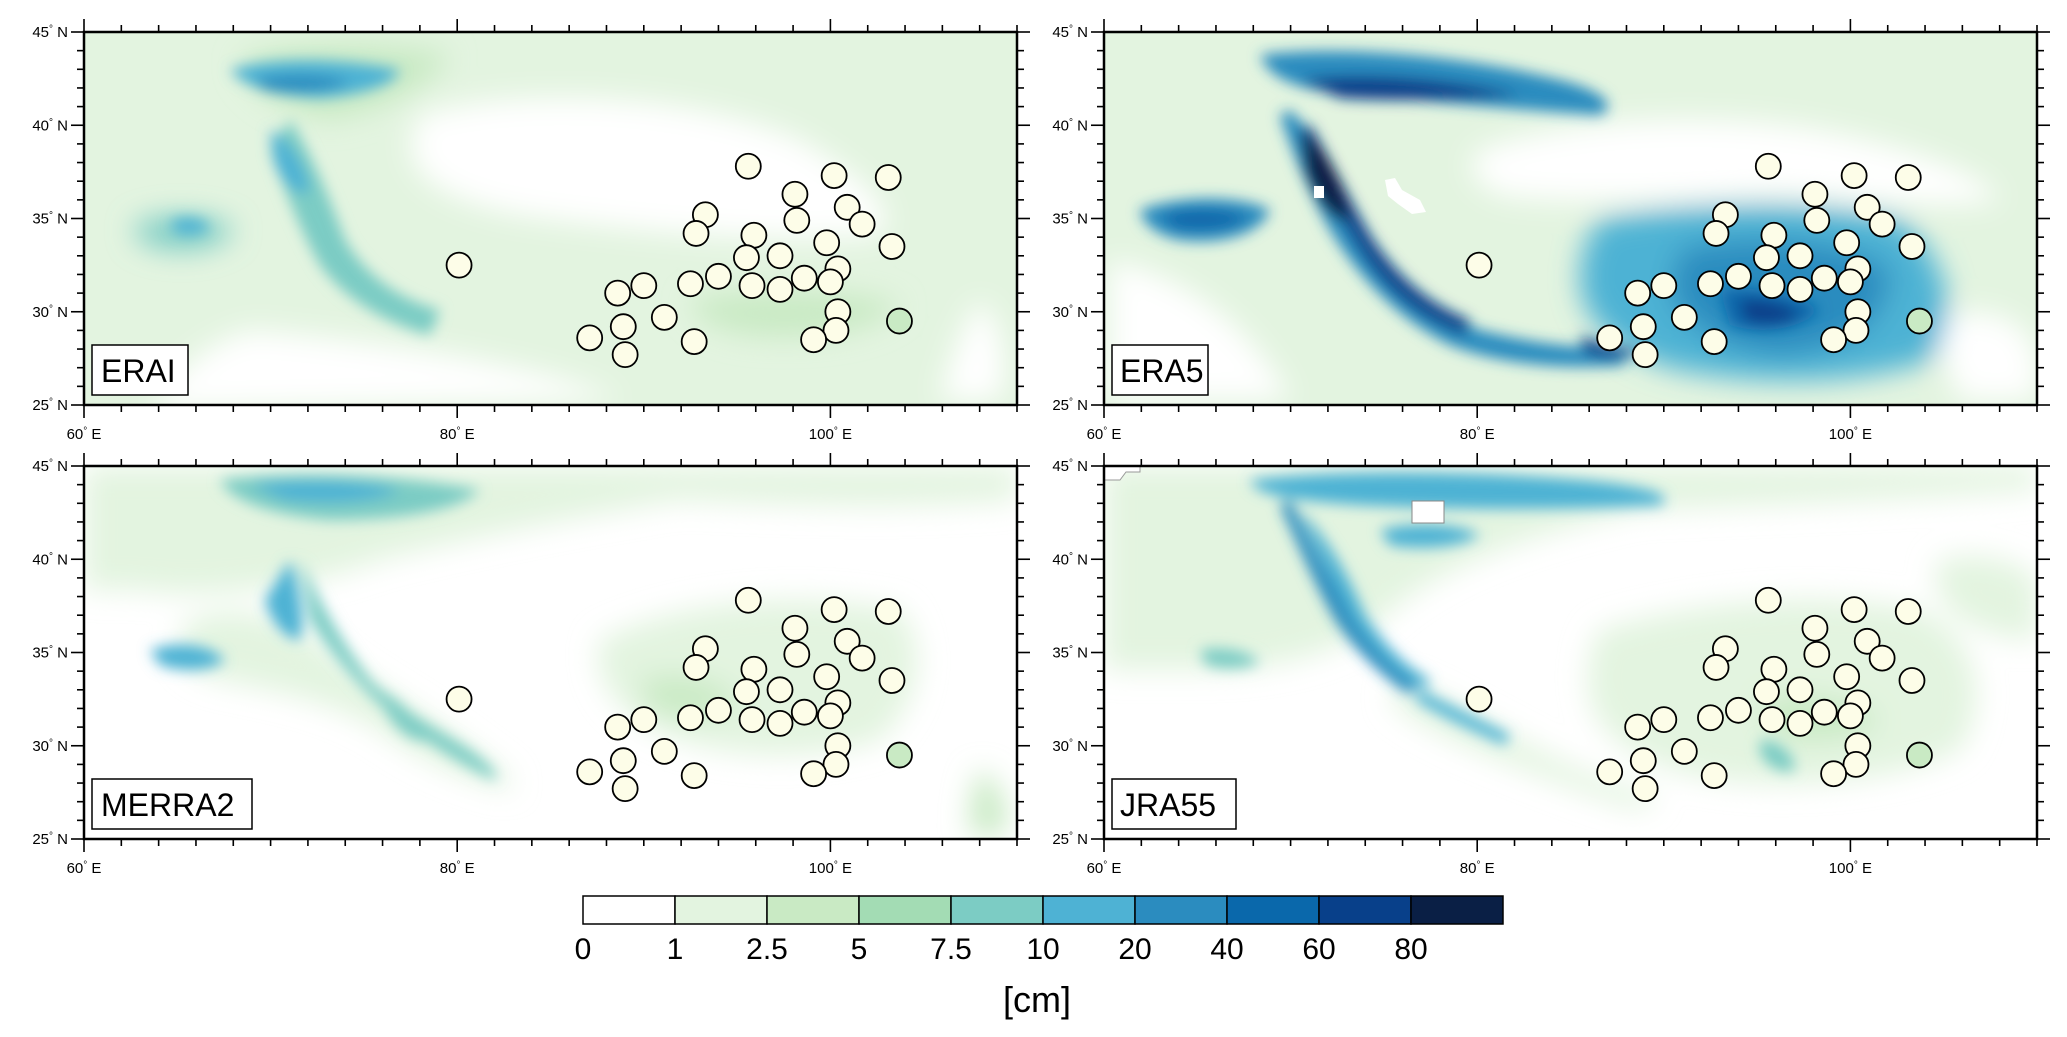  Describe the element at coordinates (1410, 949) in the screenshot. I see `colorbar-level-label: 80` at that location.